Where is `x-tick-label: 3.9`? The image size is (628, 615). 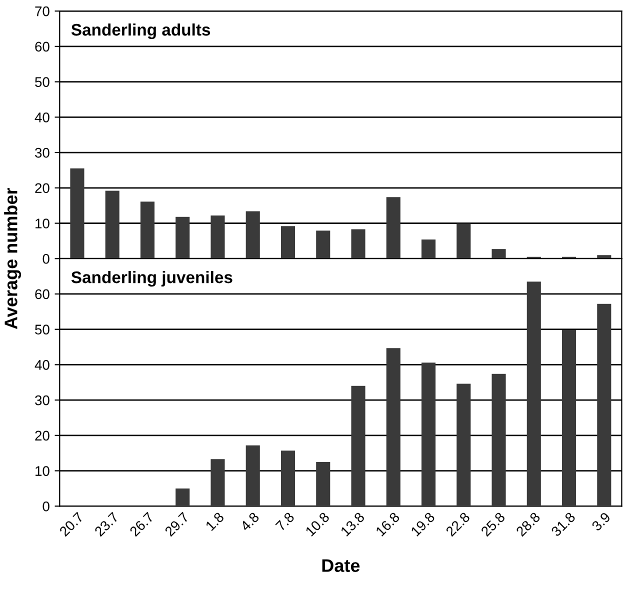 x-tick-label: 3.9 is located at coordinates (601, 522).